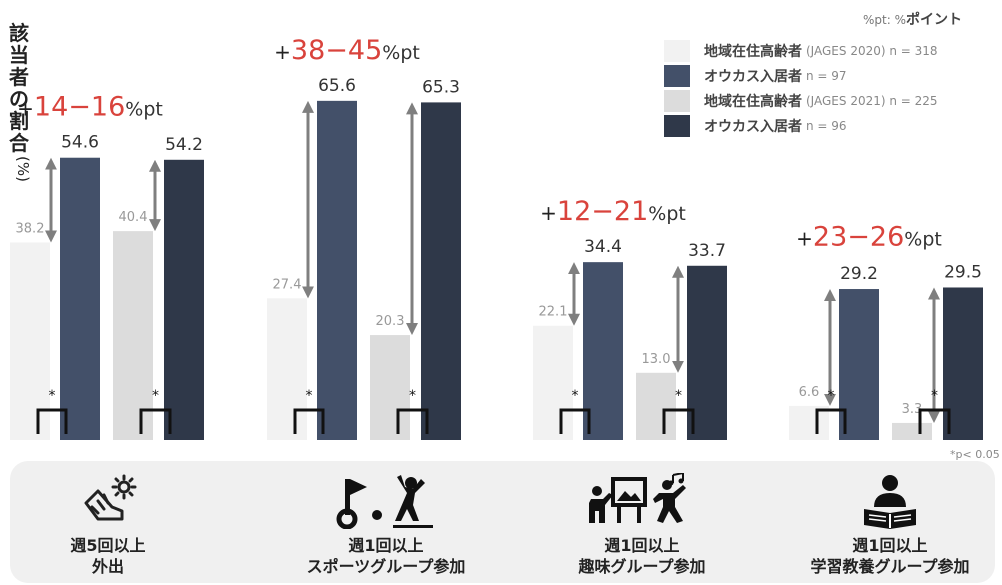  I want to click on y-axis-unit: (%), so click(23, 169).